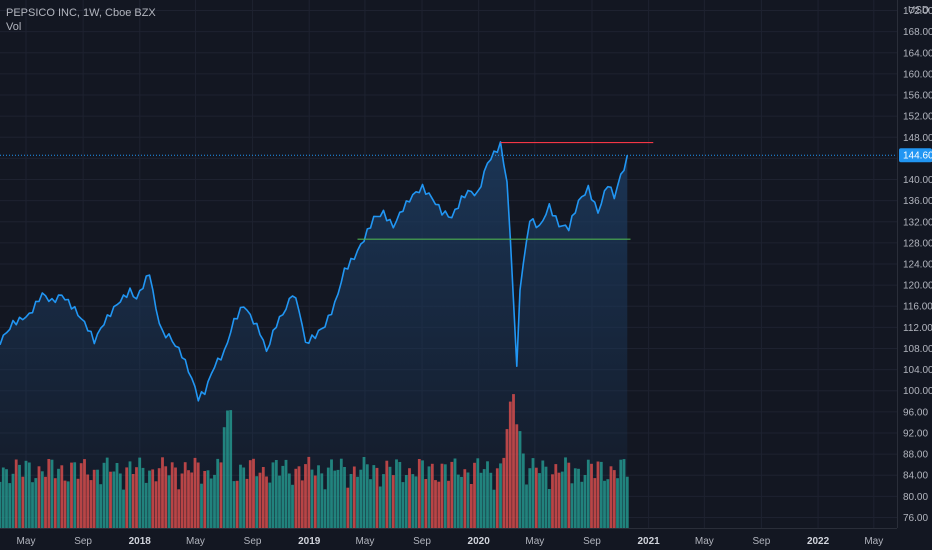 The height and width of the screenshot is (550, 932). I want to click on x-tick-label: 2021, so click(648, 541).